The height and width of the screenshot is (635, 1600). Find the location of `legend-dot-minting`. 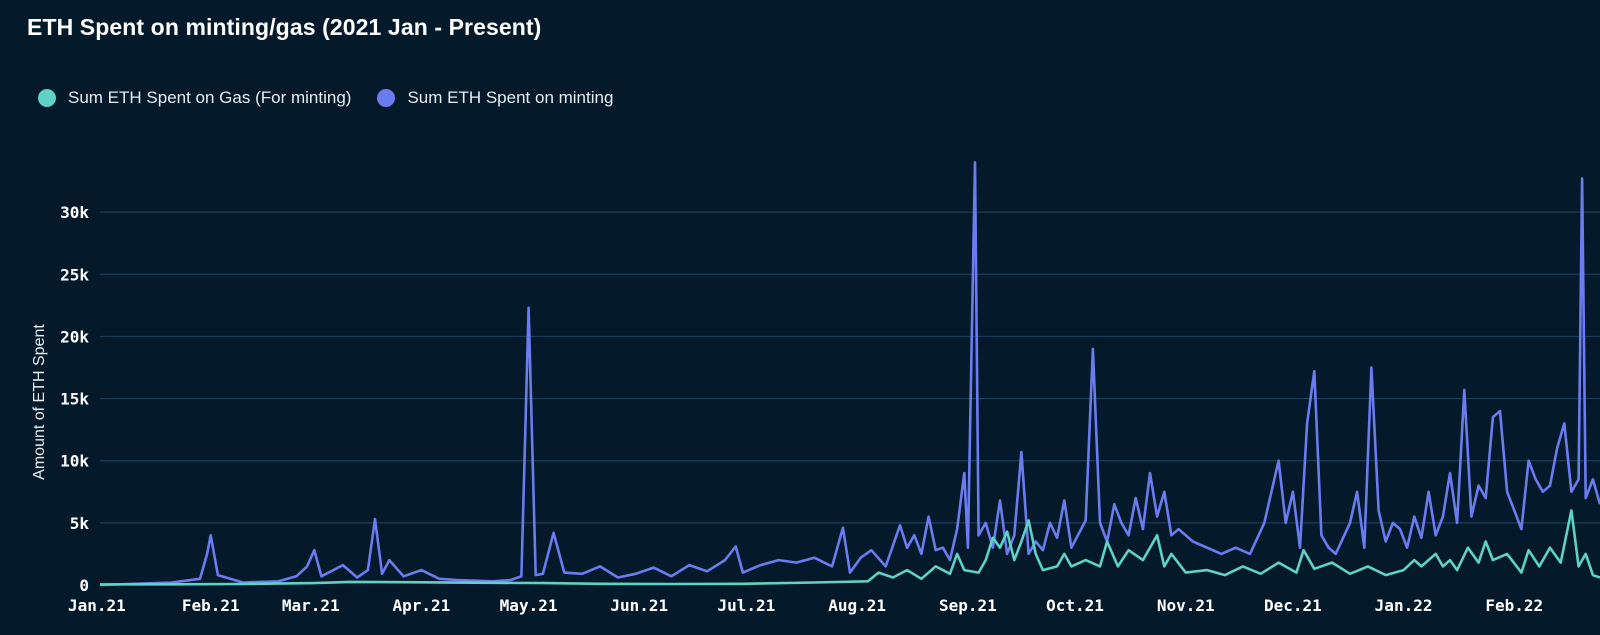

legend-dot-minting is located at coordinates (386, 98).